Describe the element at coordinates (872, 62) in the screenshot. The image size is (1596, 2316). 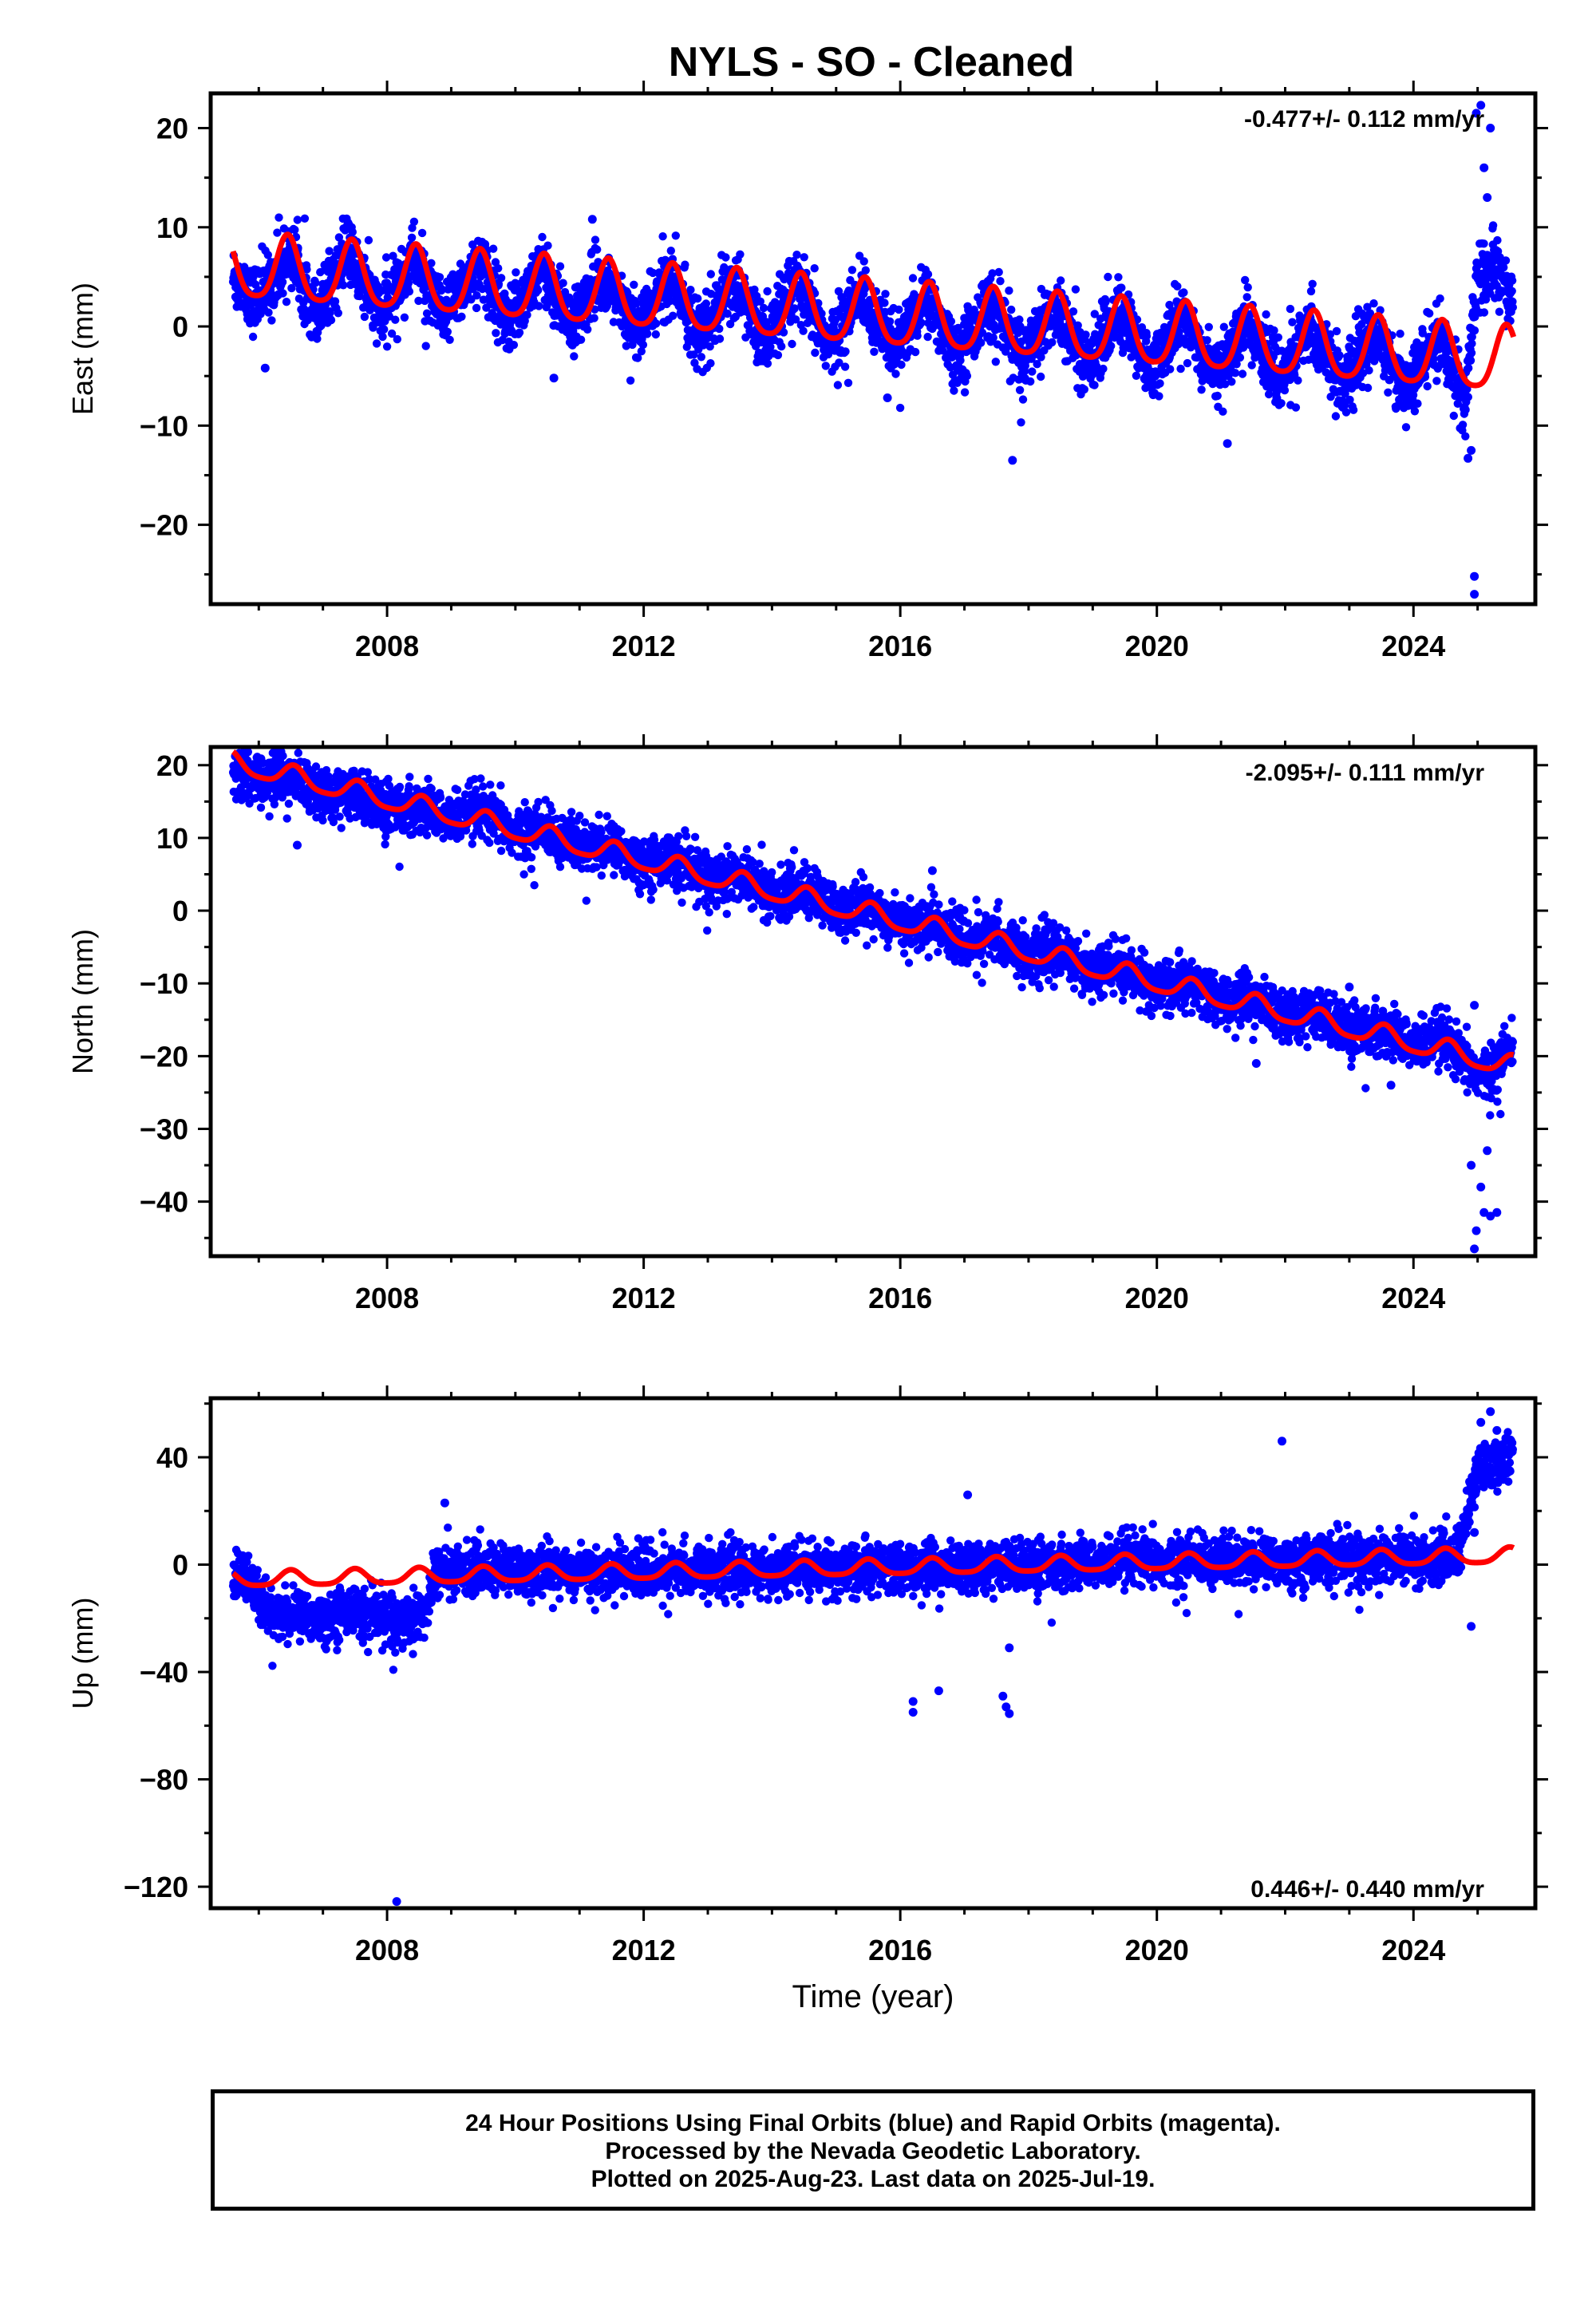
I see `chart-title: NYLS - SO - Cleaned` at that location.